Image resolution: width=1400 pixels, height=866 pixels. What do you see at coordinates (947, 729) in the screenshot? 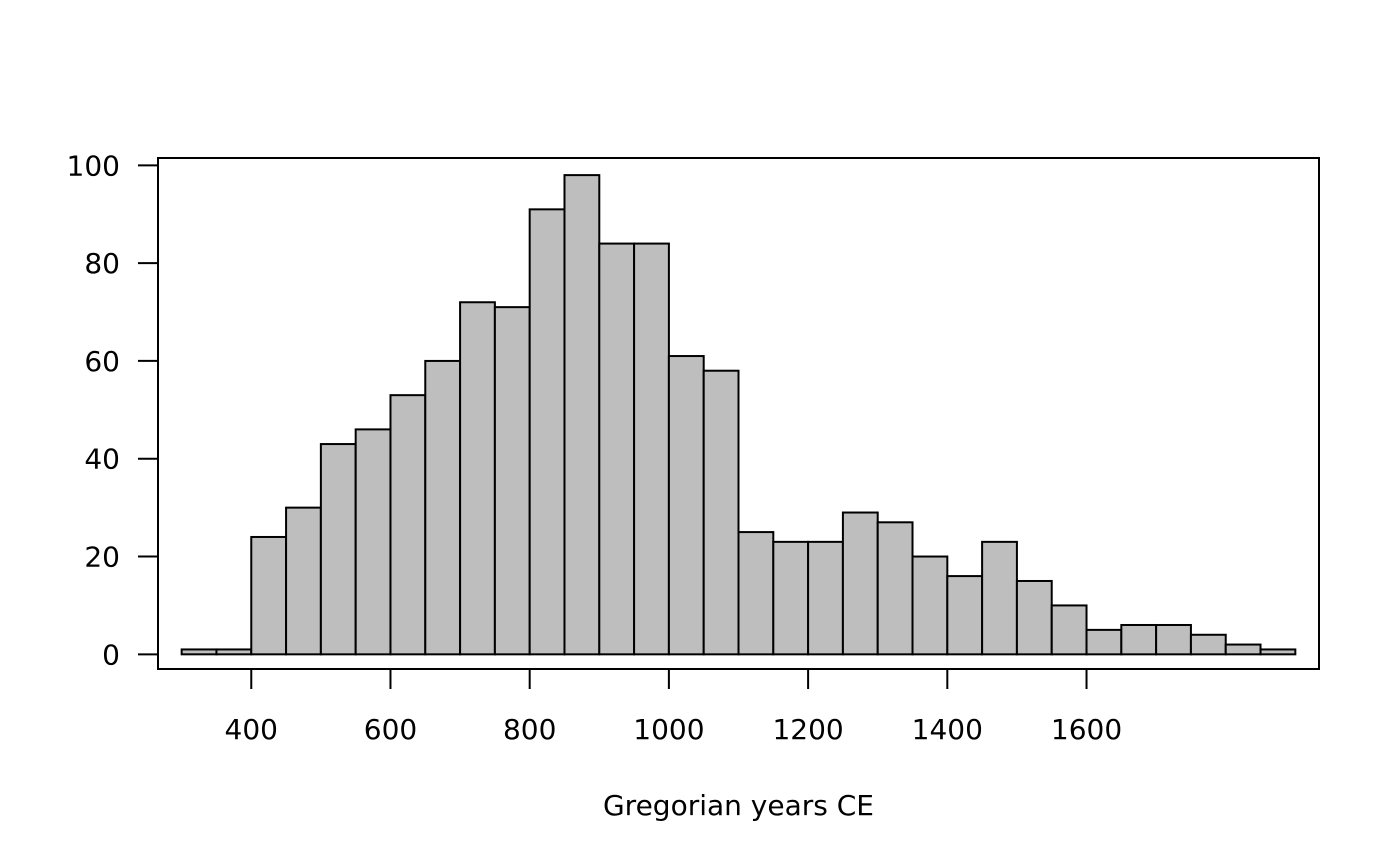
I see `x-tick-label: 1400` at bounding box center [947, 729].